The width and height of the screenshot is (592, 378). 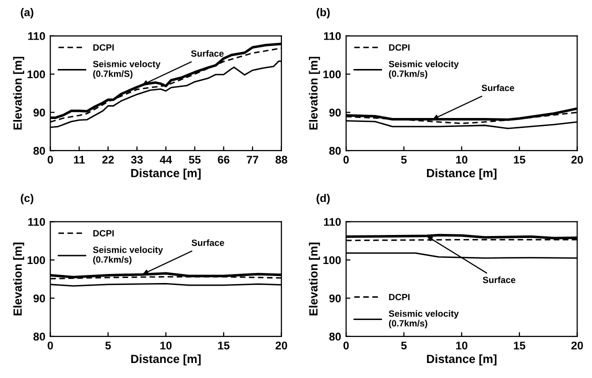 What do you see at coordinates (194, 160) in the screenshot?
I see `x-tick-label: 55` at bounding box center [194, 160].